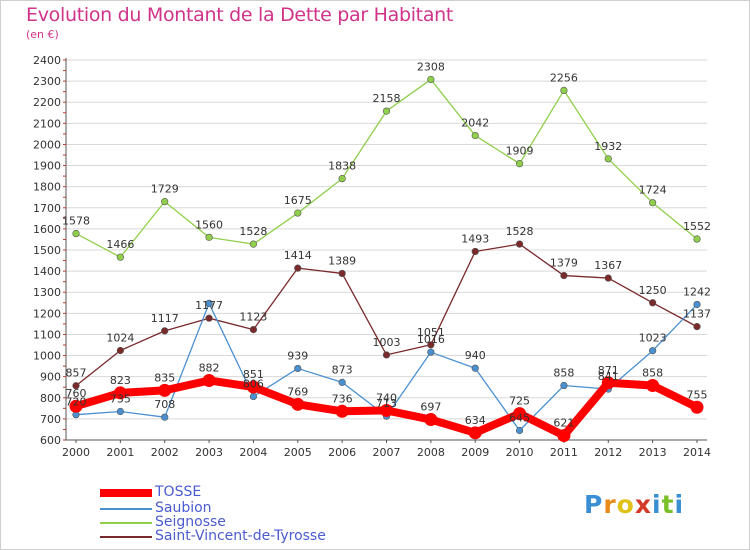 This screenshot has height=550, width=750. Describe the element at coordinates (653, 452) in the screenshot. I see `x-tick-label: 2013` at that location.